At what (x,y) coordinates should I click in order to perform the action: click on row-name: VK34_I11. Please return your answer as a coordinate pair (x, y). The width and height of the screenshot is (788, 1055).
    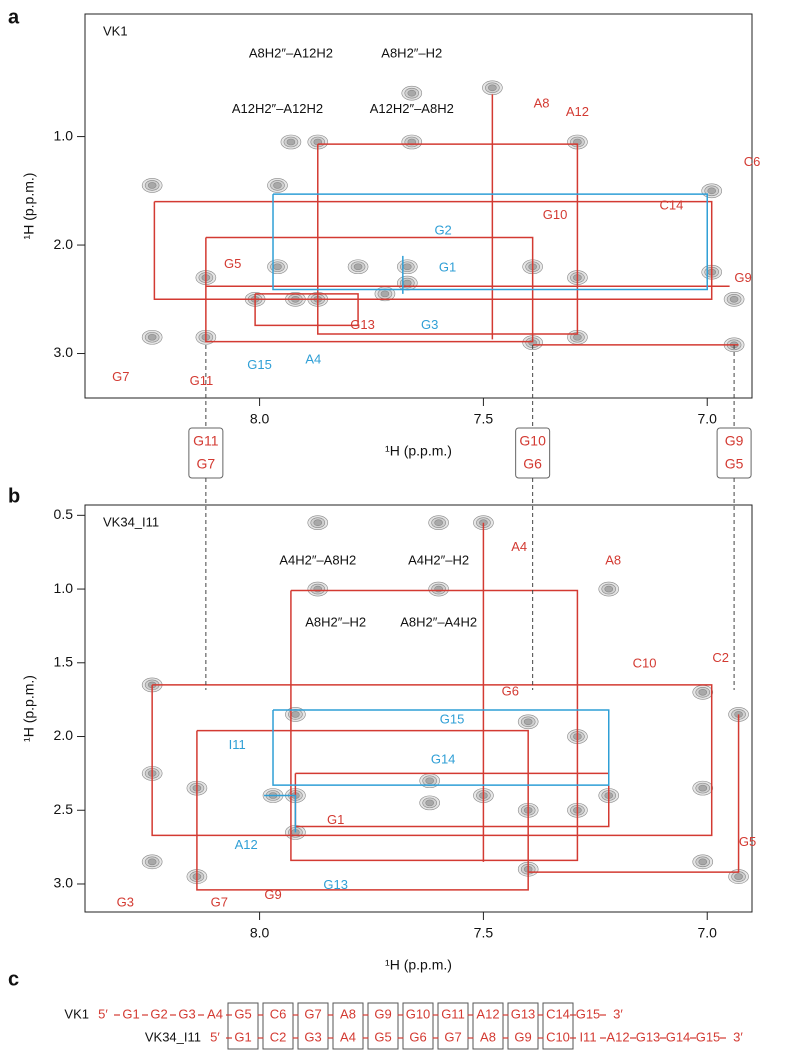
    Looking at the image, I should click on (173, 1036).